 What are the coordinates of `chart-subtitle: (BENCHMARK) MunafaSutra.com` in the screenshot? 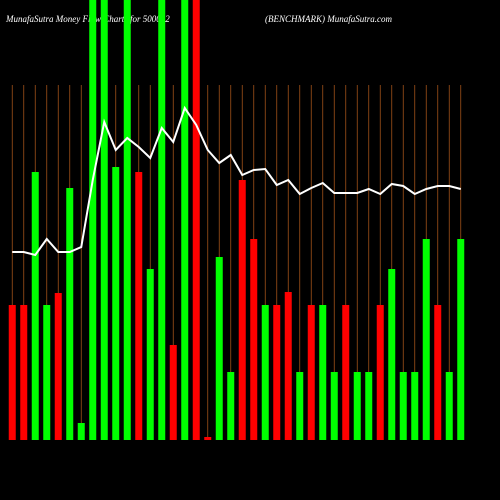 It's located at (328, 19).